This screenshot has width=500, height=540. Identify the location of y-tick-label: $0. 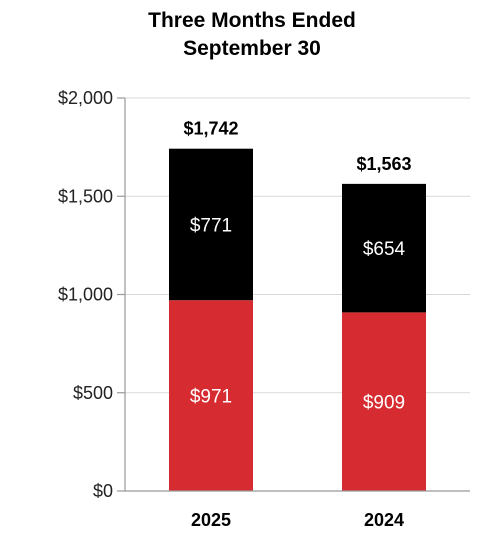
(103, 491).